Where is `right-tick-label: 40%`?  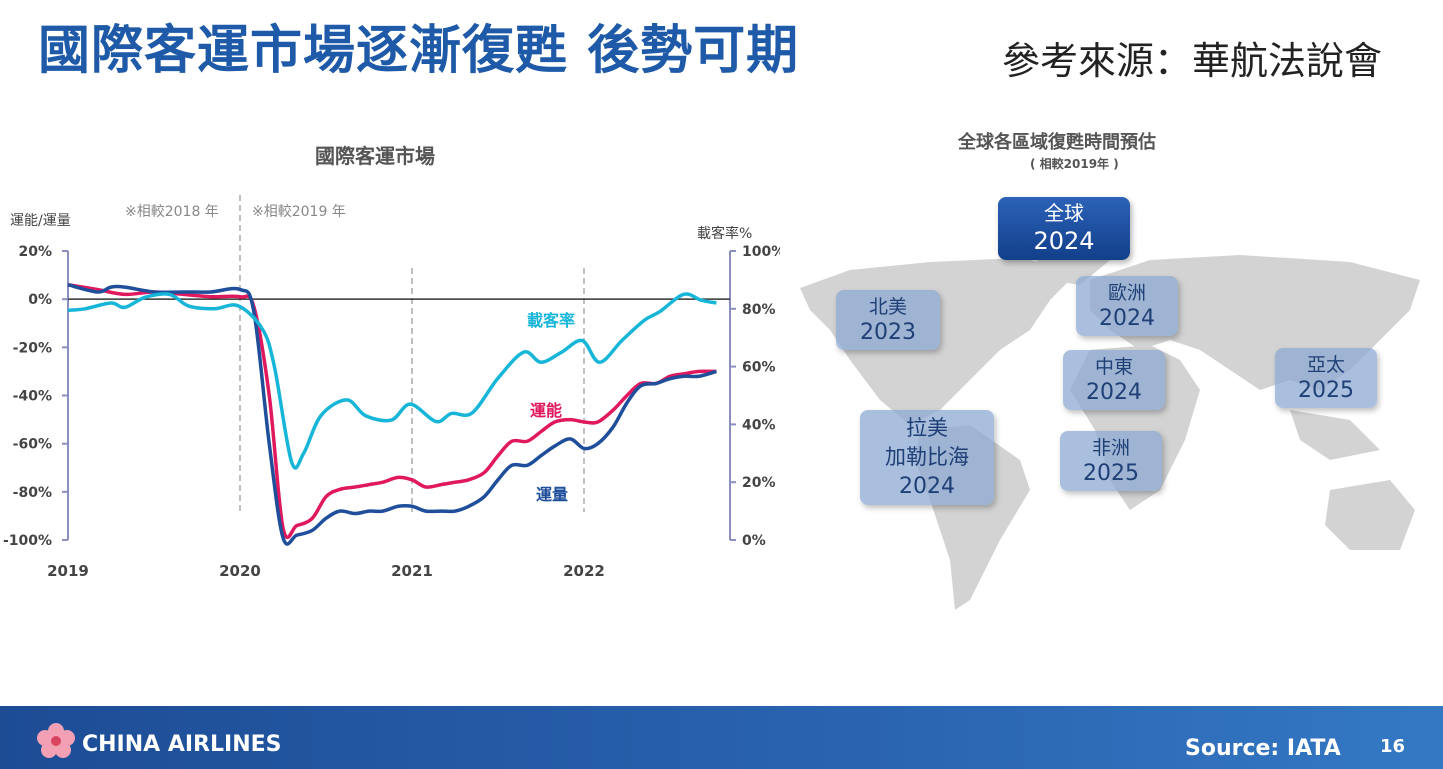 right-tick-label: 40% is located at coordinates (759, 425).